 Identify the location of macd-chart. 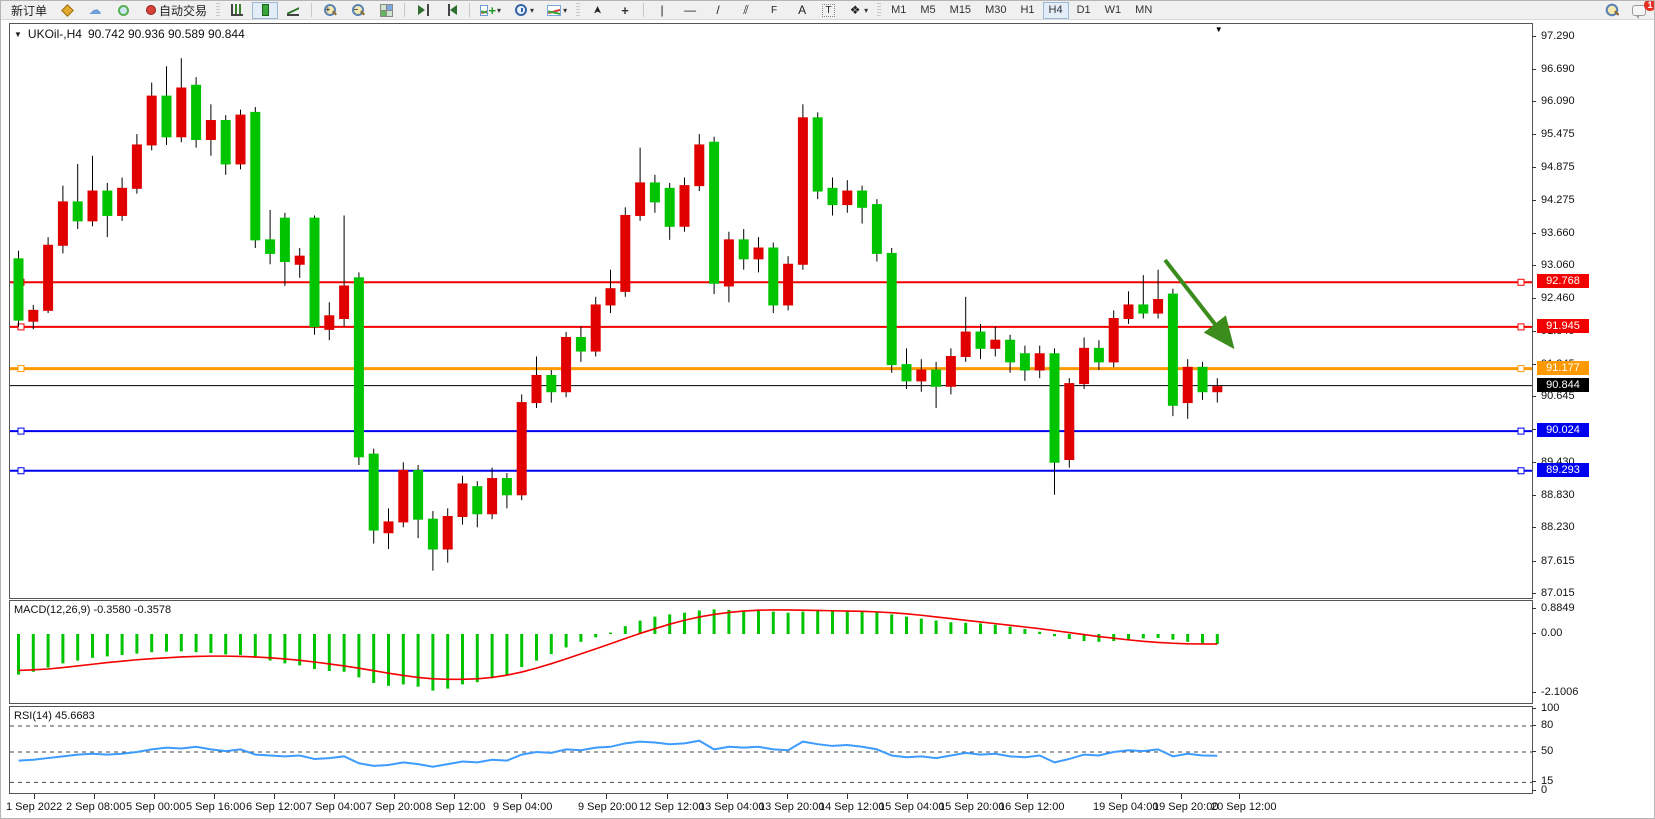
(771, 652).